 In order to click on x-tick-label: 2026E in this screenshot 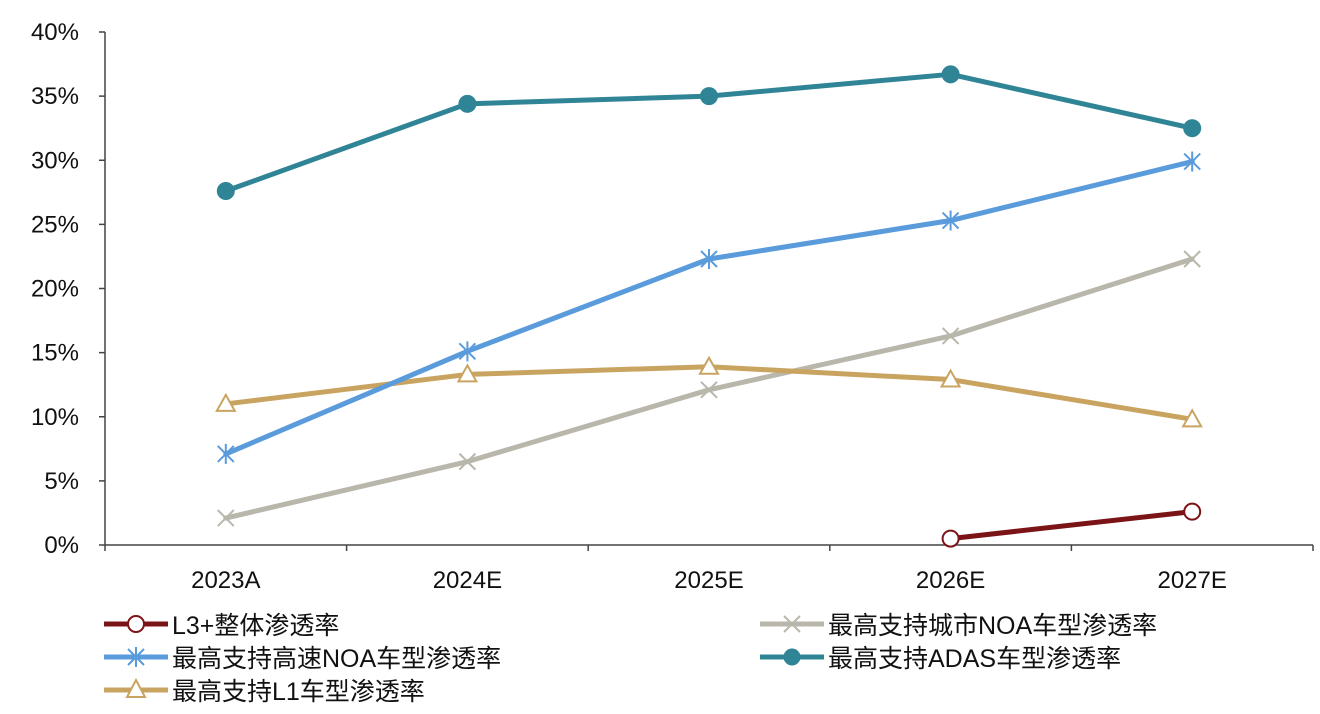, I will do `click(950, 580)`.